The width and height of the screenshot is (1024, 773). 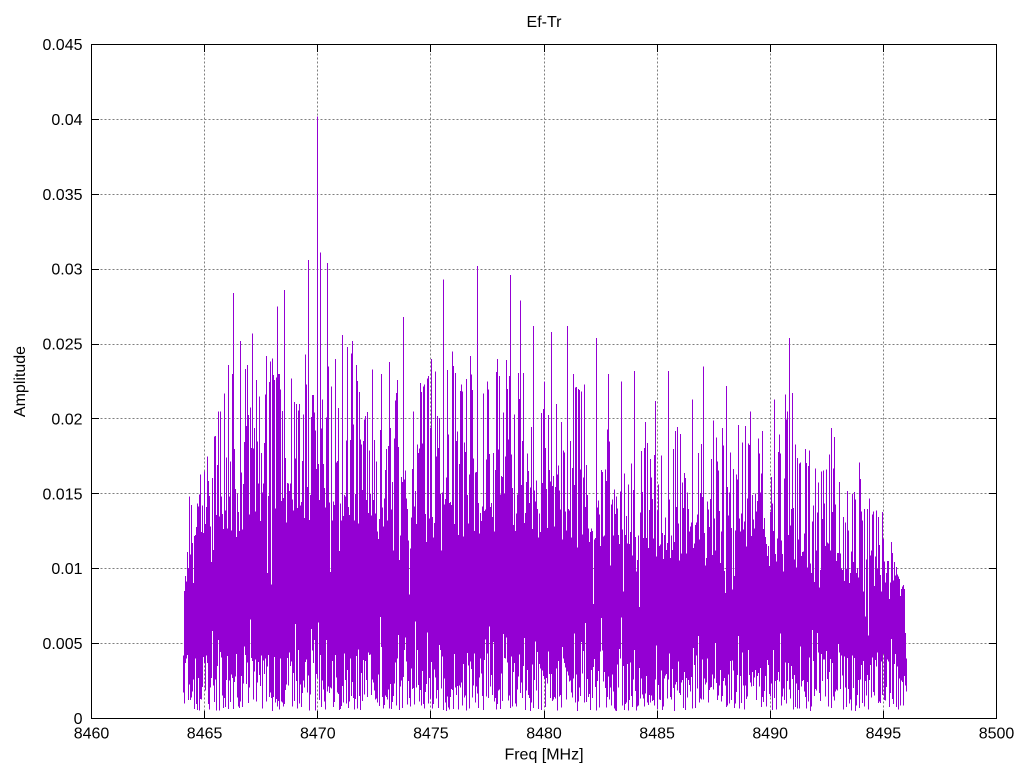 What do you see at coordinates (318, 734) in the screenshot?
I see `svg-text: 8470` at bounding box center [318, 734].